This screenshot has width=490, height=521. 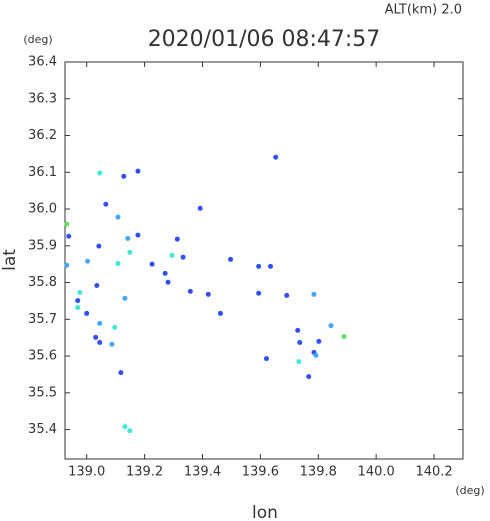 What do you see at coordinates (42, 356) in the screenshot?
I see `y-tick-label: 35.6` at bounding box center [42, 356].